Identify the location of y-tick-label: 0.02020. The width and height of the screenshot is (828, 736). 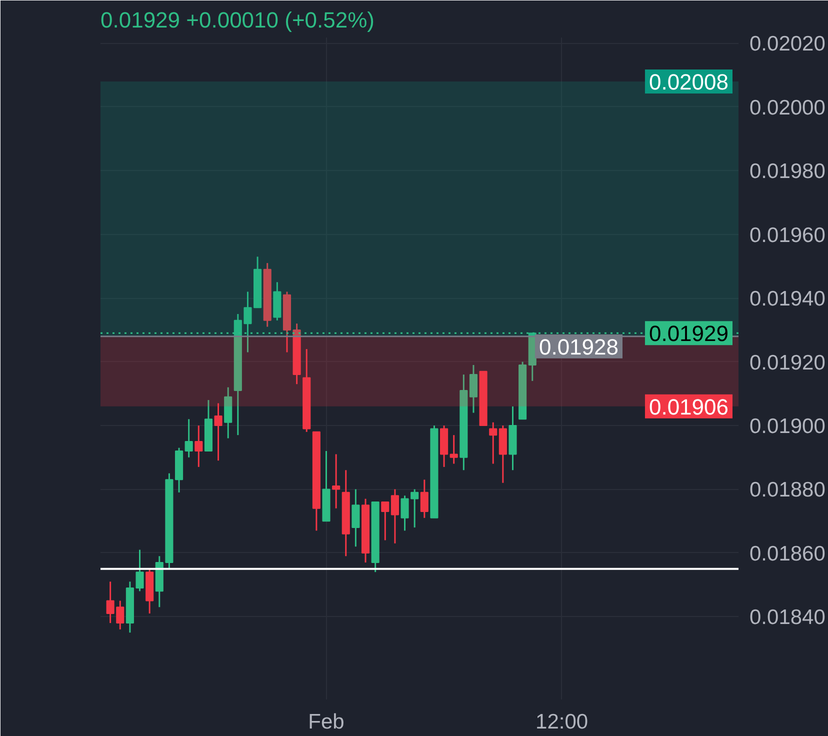
(788, 44).